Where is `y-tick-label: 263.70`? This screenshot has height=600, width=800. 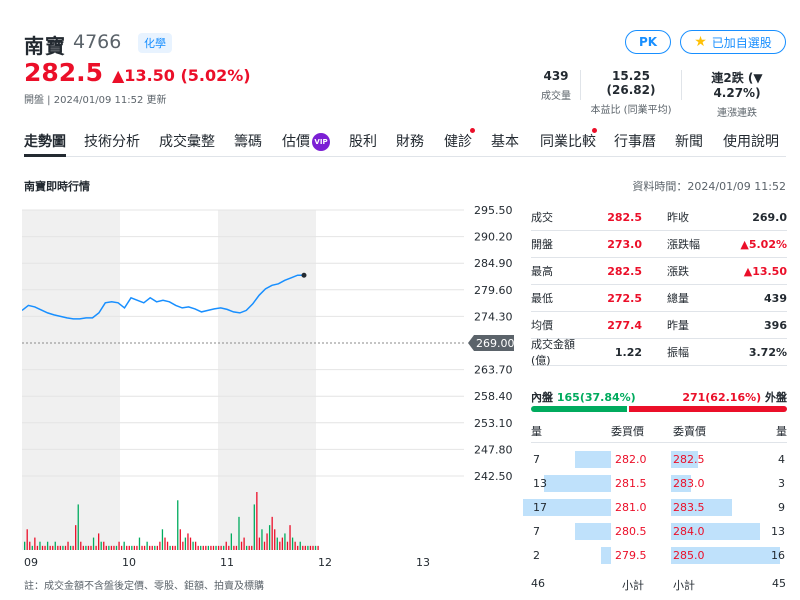
y-tick-label: 263.70 is located at coordinates (493, 370).